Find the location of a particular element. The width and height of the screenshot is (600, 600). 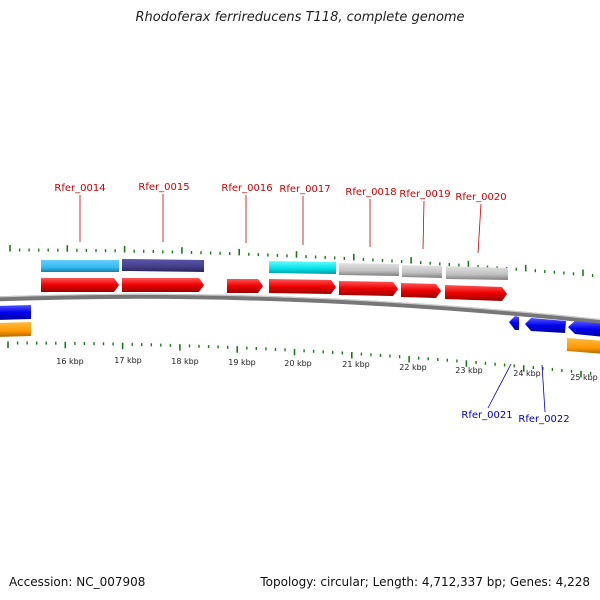

cds-partial-left-reverse is located at coordinates (15, 312).